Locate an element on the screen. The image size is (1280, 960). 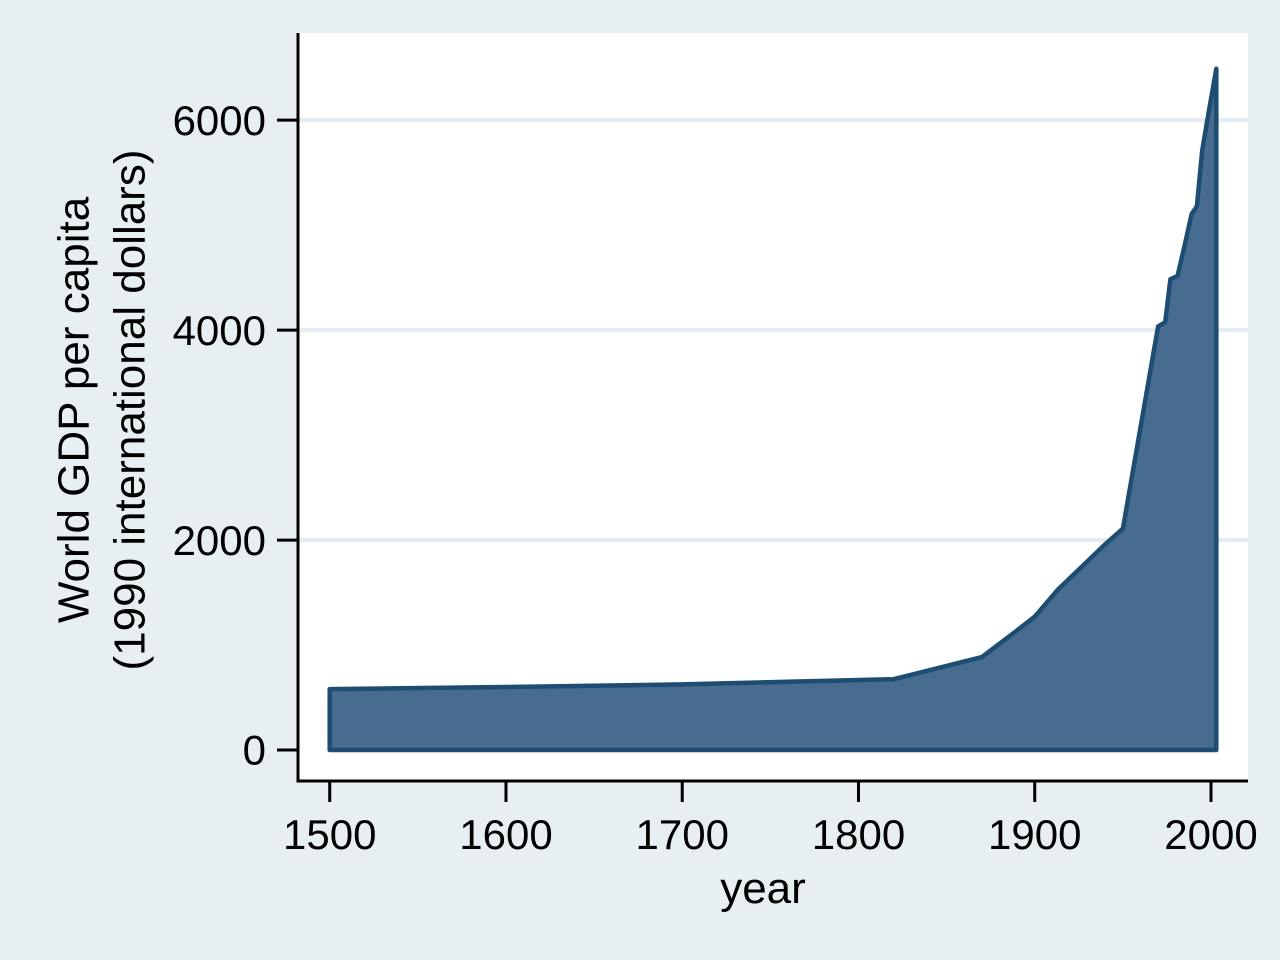
y-tick-label-0: 0 is located at coordinates (254, 750).